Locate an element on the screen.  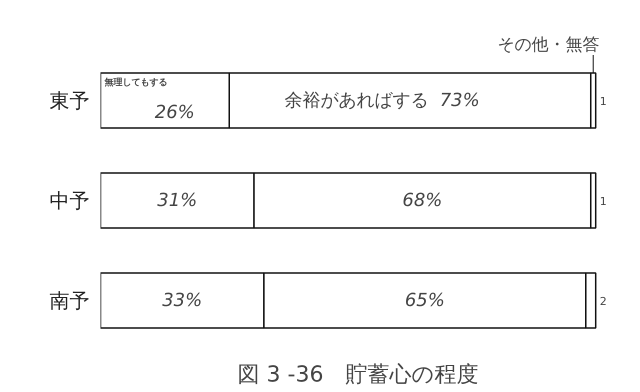
y-tick-label: 東予 is located at coordinates (70, 100).